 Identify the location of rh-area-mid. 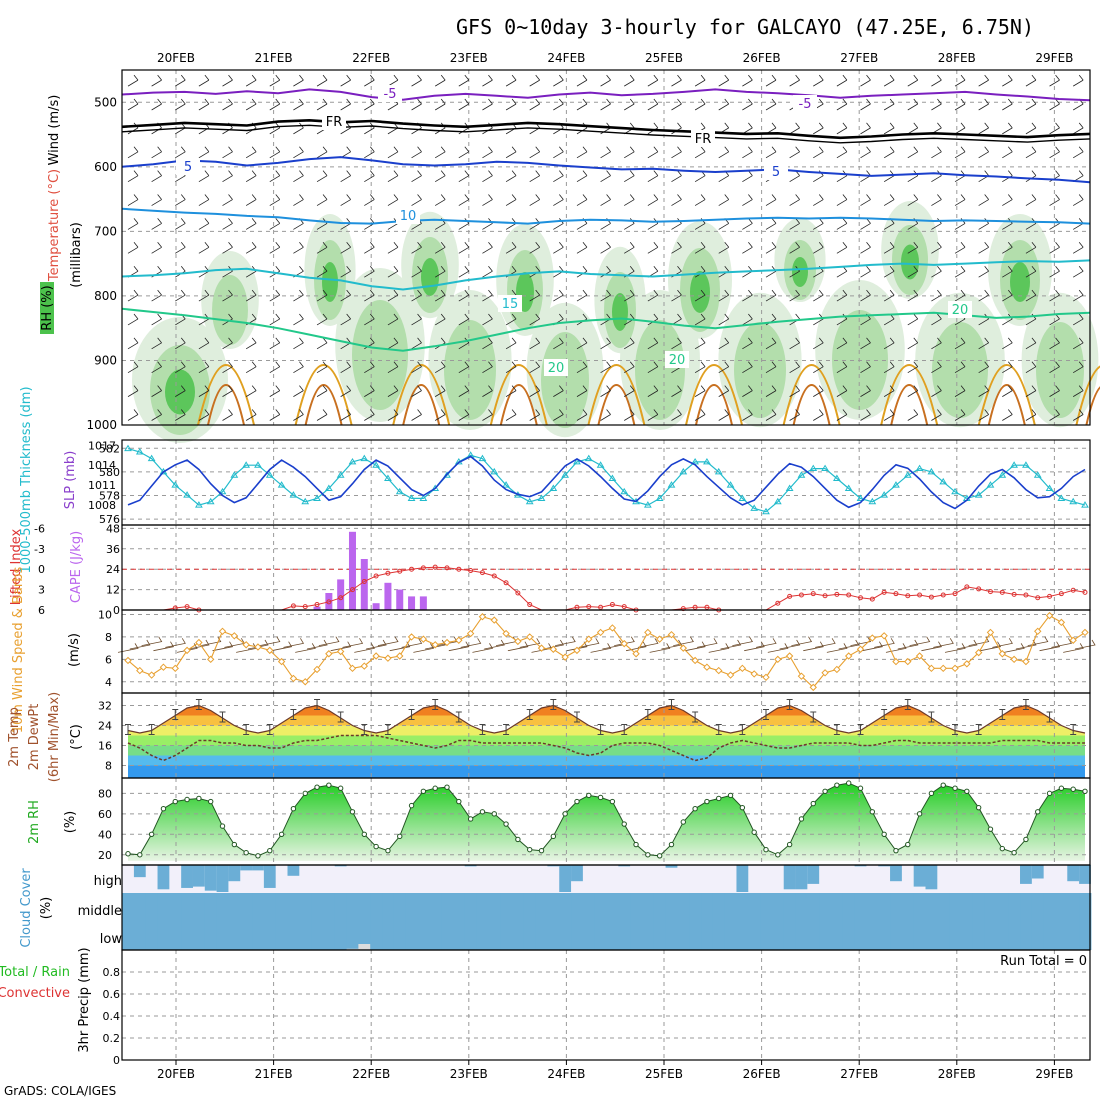
(380, 355).